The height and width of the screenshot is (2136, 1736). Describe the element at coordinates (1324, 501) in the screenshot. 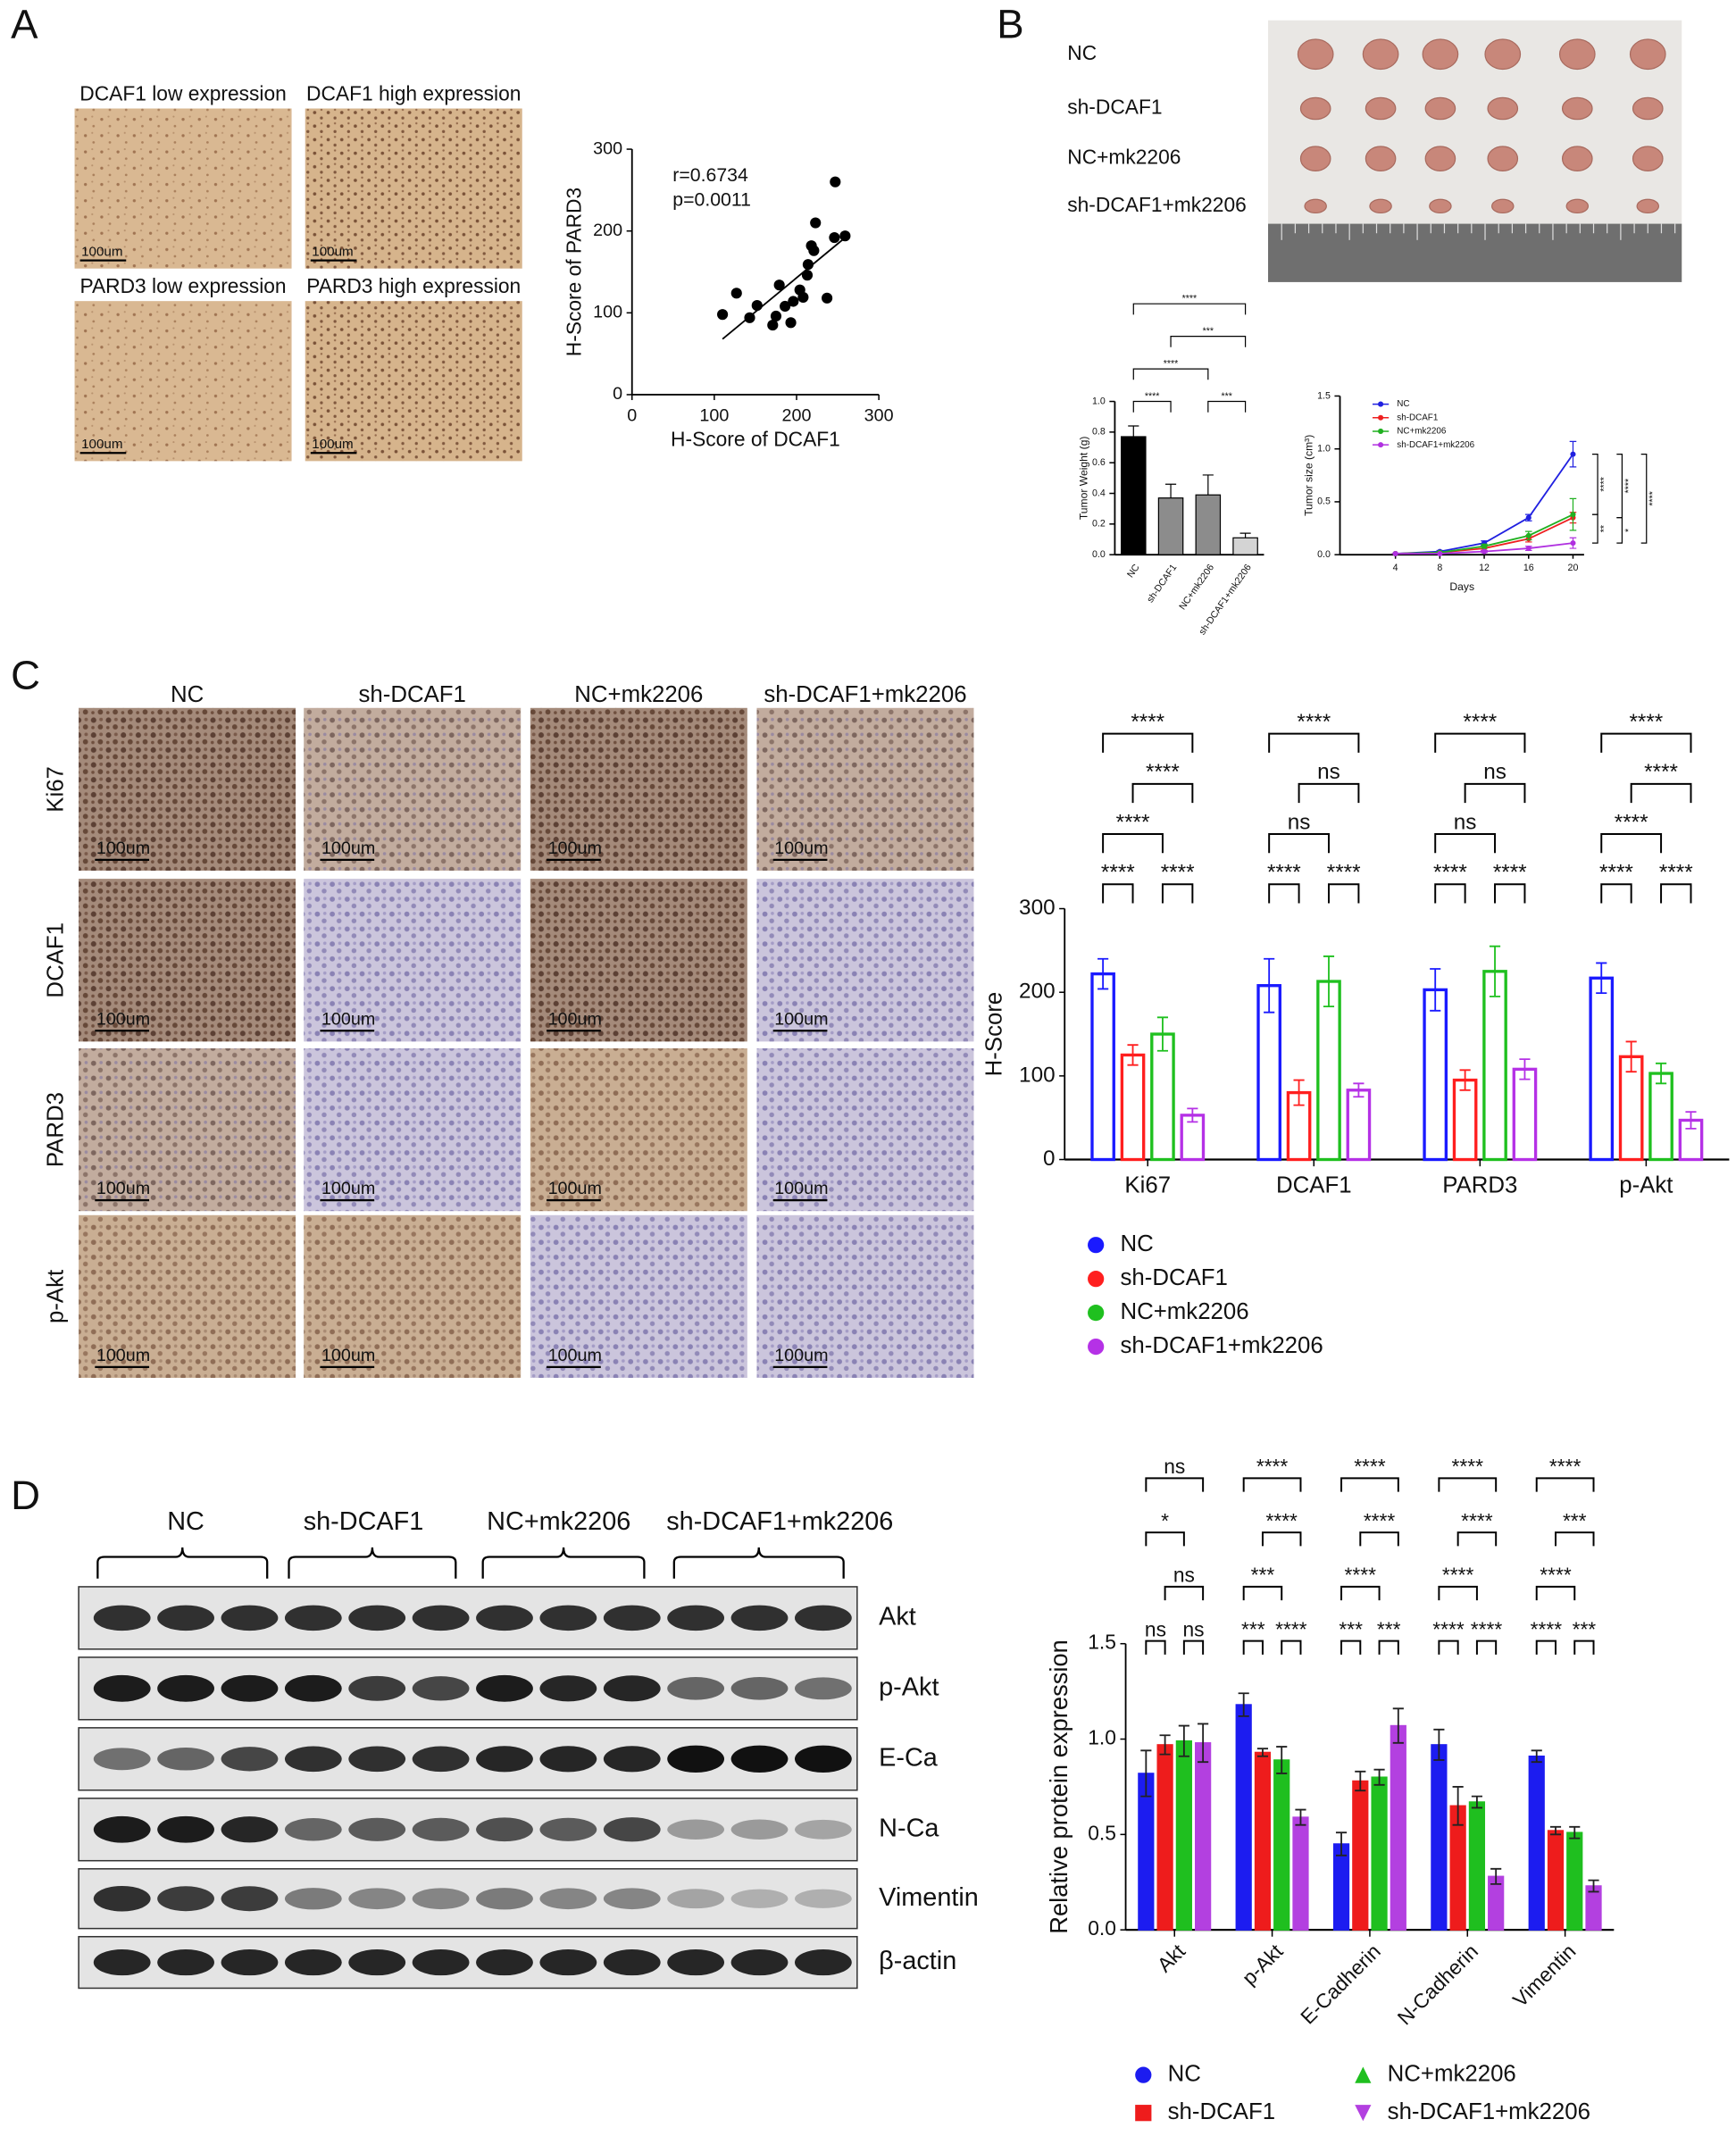

I see `y-tick-label: 0.5` at that location.